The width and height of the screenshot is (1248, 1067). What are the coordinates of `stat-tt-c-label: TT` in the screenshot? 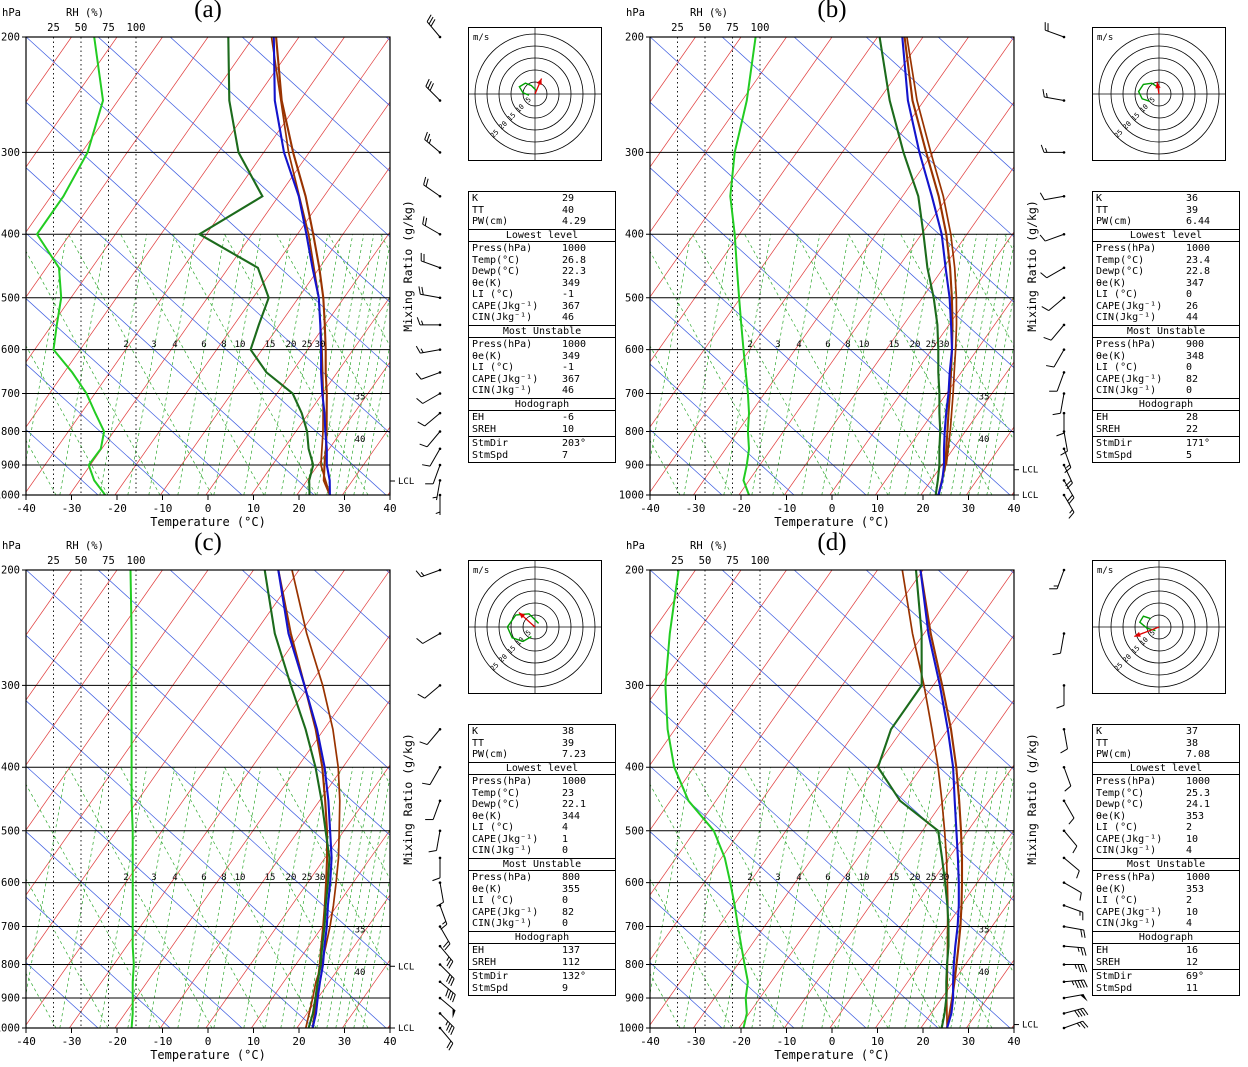 It's located at (478, 743).